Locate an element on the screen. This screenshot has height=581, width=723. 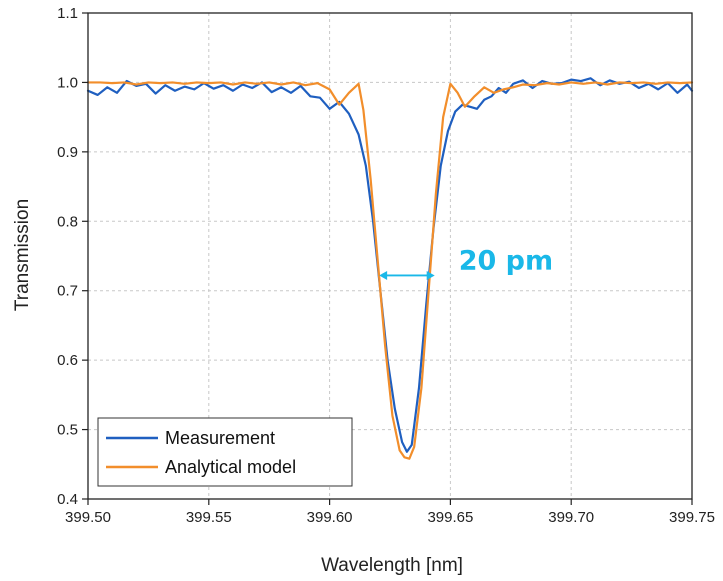
fwhm-arrowhead-left is located at coordinates (383, 275).